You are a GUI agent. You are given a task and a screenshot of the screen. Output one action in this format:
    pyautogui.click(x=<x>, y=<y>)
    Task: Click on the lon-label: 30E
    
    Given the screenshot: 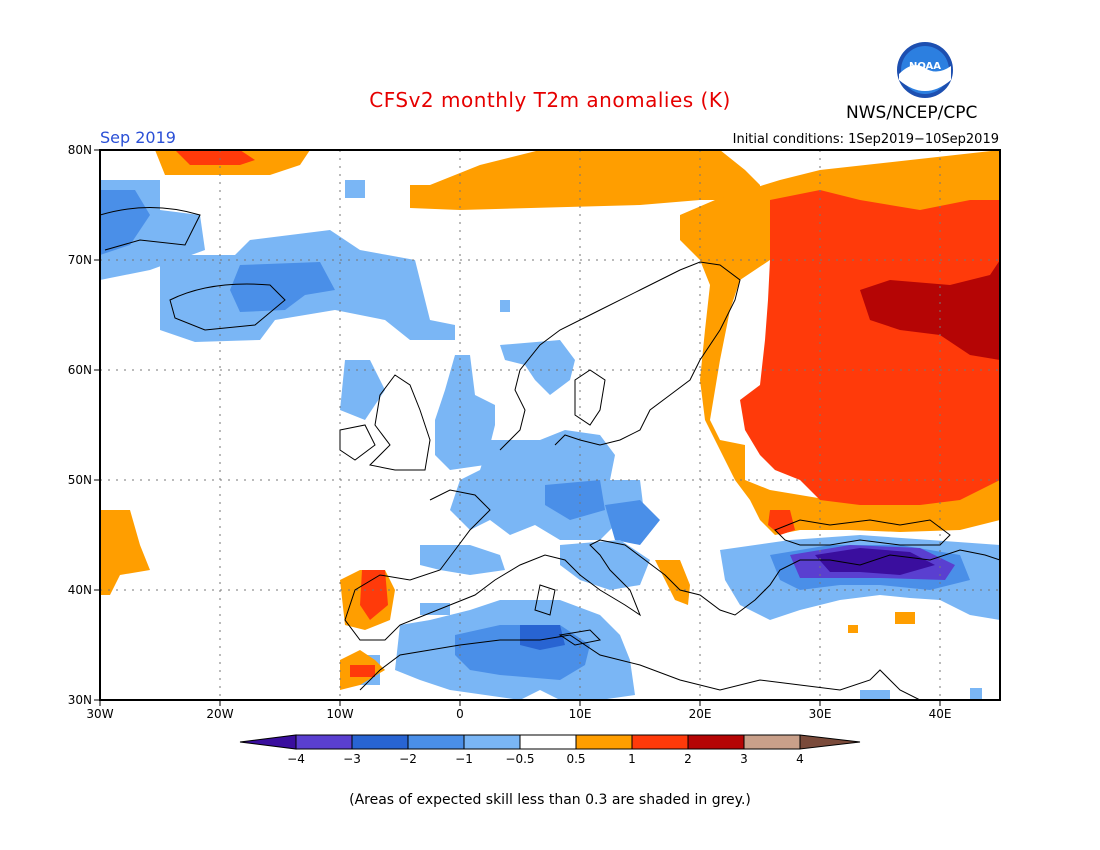 What is the action you would take?
    pyautogui.click(x=820, y=714)
    